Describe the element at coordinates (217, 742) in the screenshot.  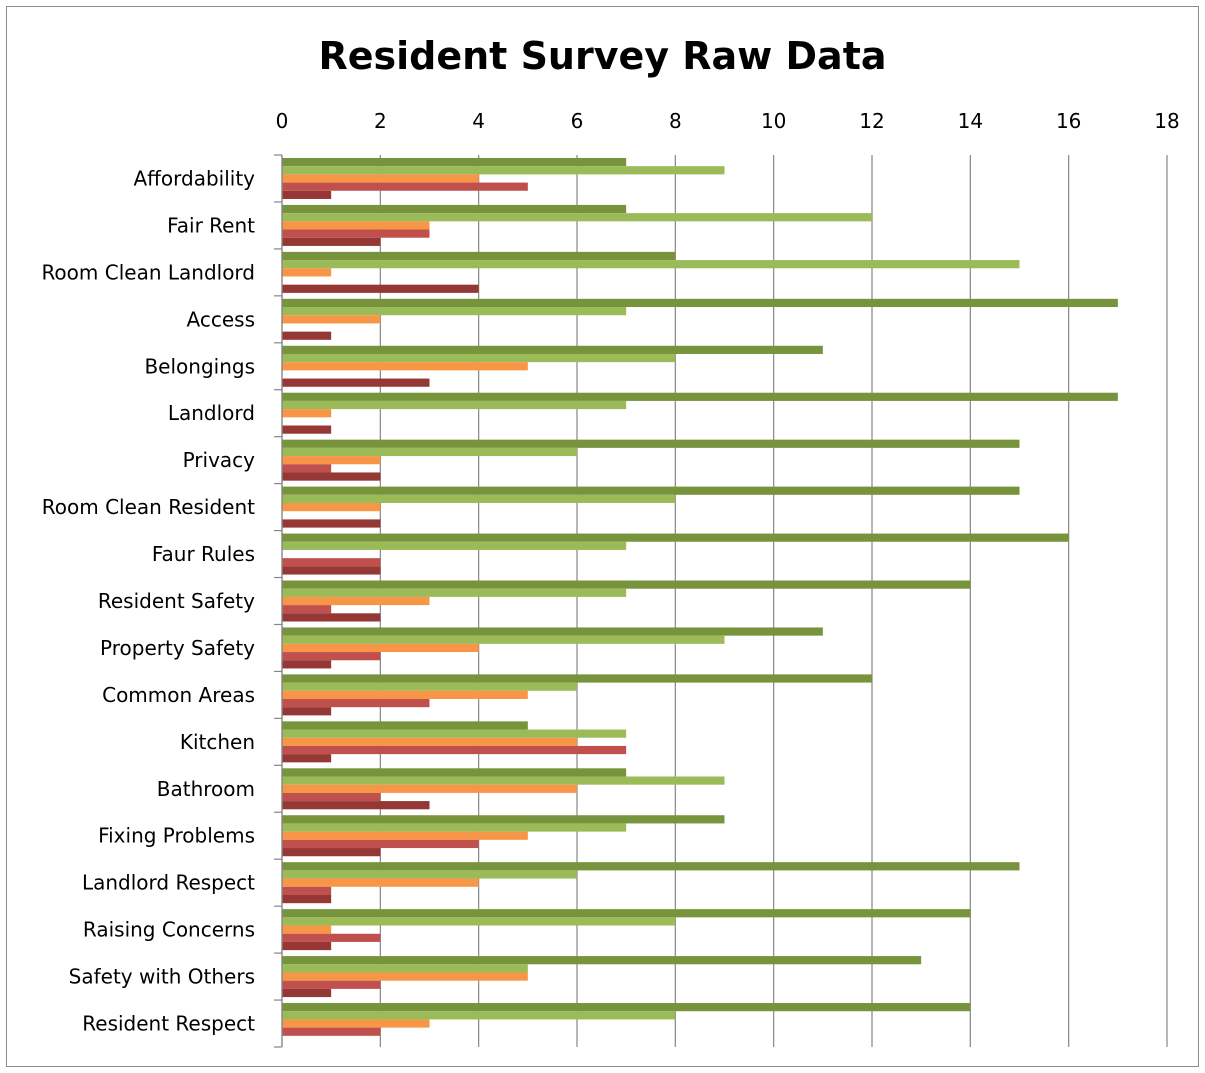
I see `category-label: Kitchen` at that location.